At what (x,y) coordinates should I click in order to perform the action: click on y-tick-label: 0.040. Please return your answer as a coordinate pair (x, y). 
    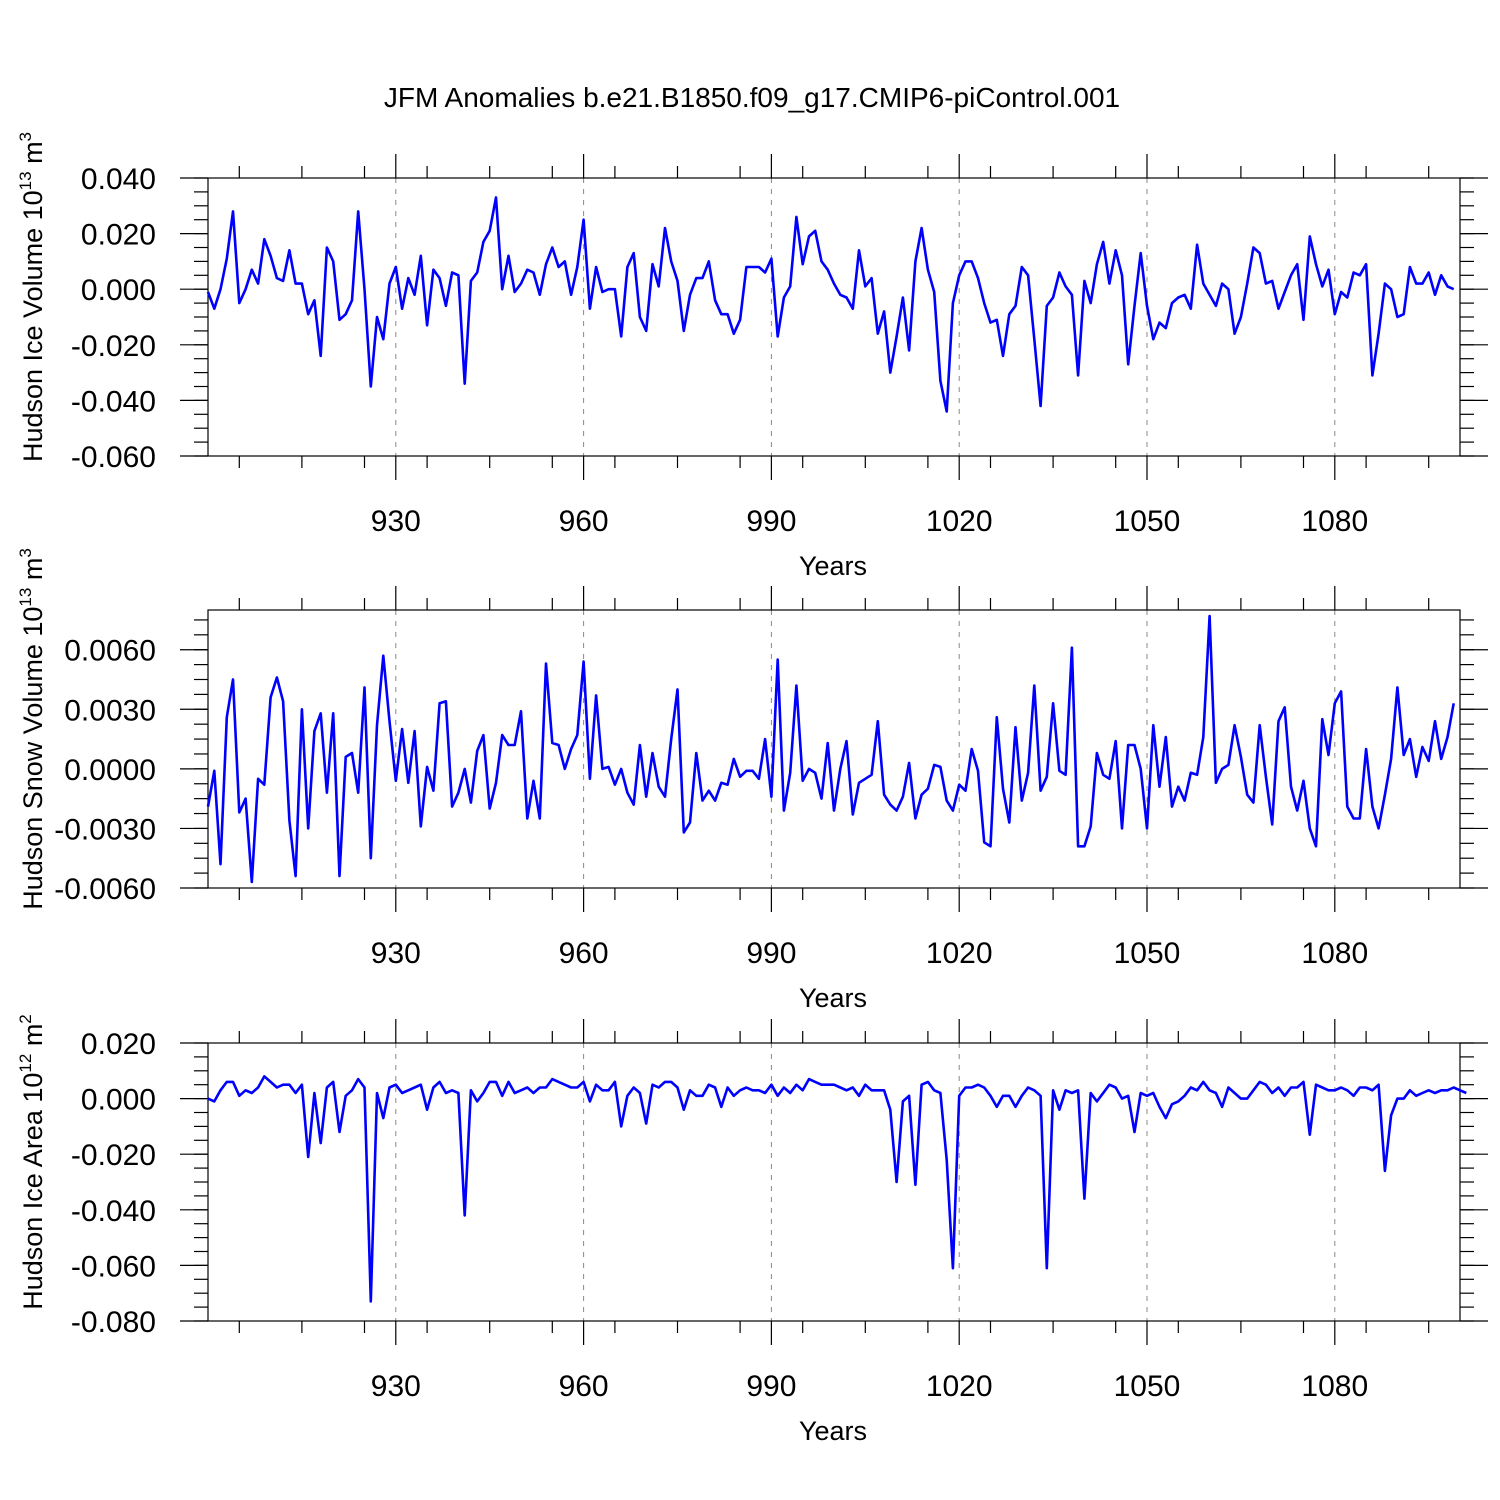
    Looking at the image, I should click on (118, 179).